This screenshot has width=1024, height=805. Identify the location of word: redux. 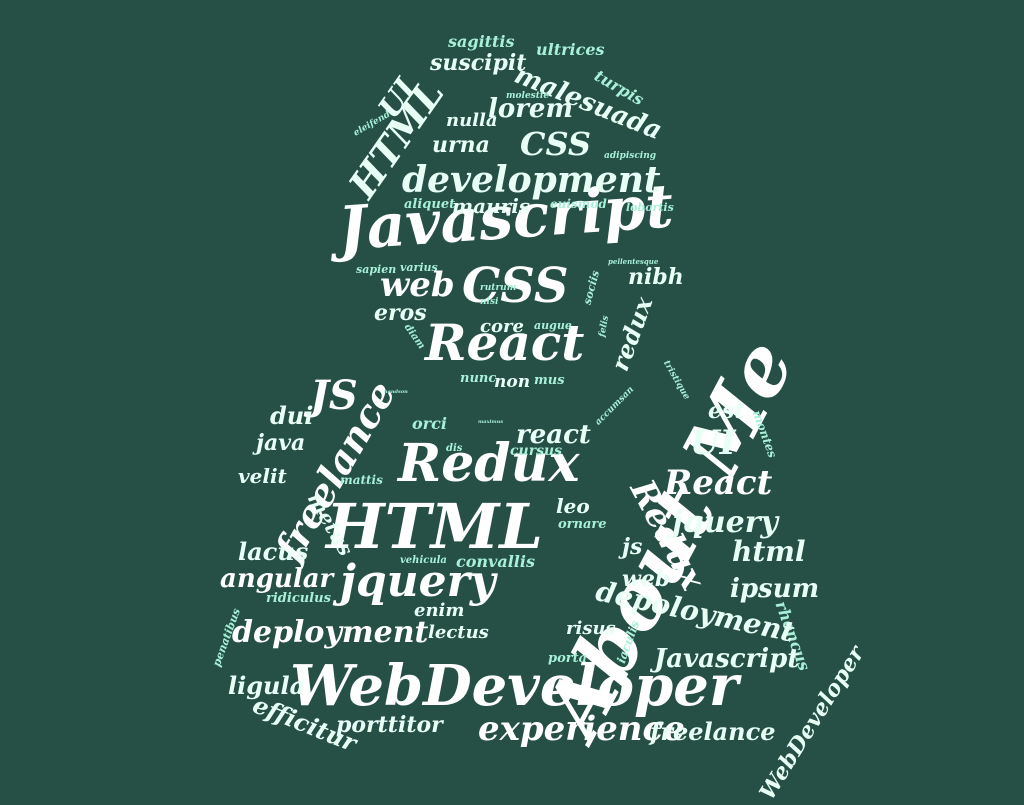
(632, 333).